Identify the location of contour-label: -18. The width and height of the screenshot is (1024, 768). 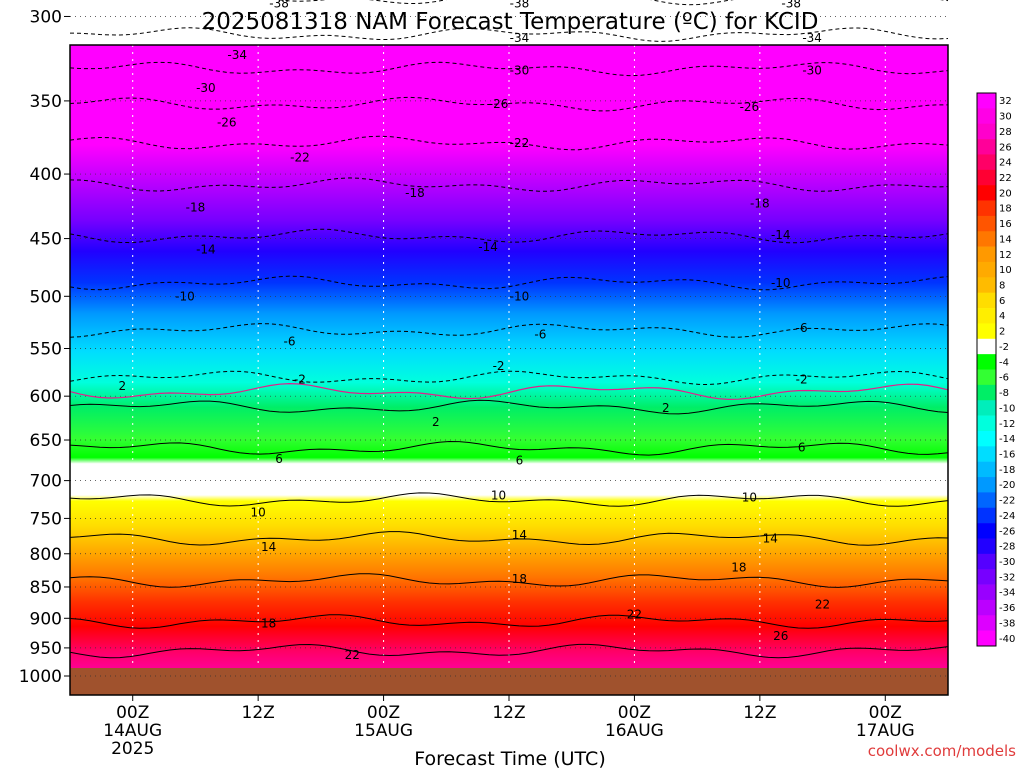
(760, 203).